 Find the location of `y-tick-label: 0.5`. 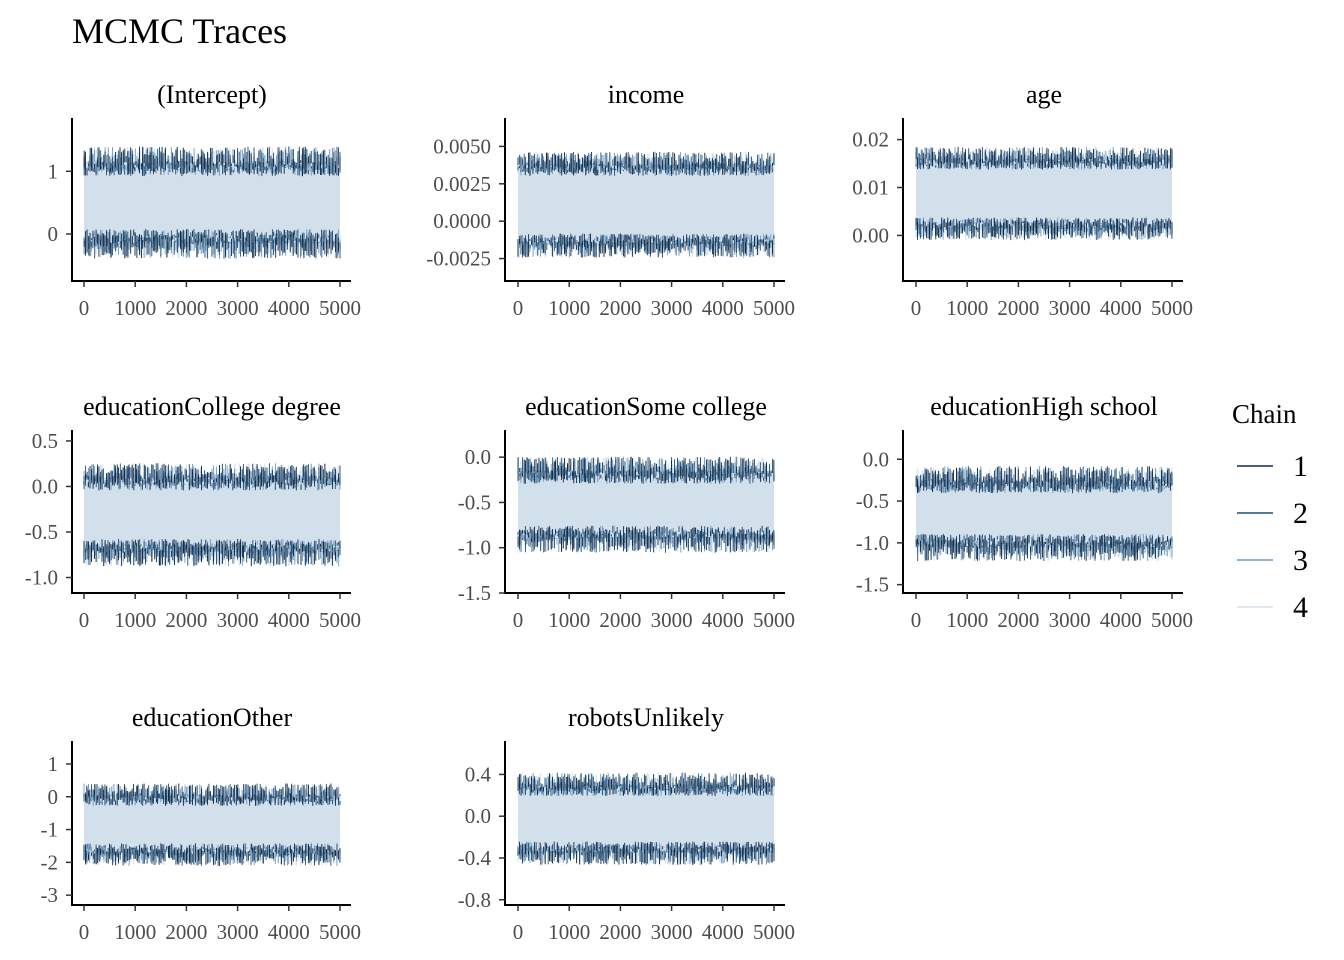

y-tick-label: 0.5 is located at coordinates (45, 441).